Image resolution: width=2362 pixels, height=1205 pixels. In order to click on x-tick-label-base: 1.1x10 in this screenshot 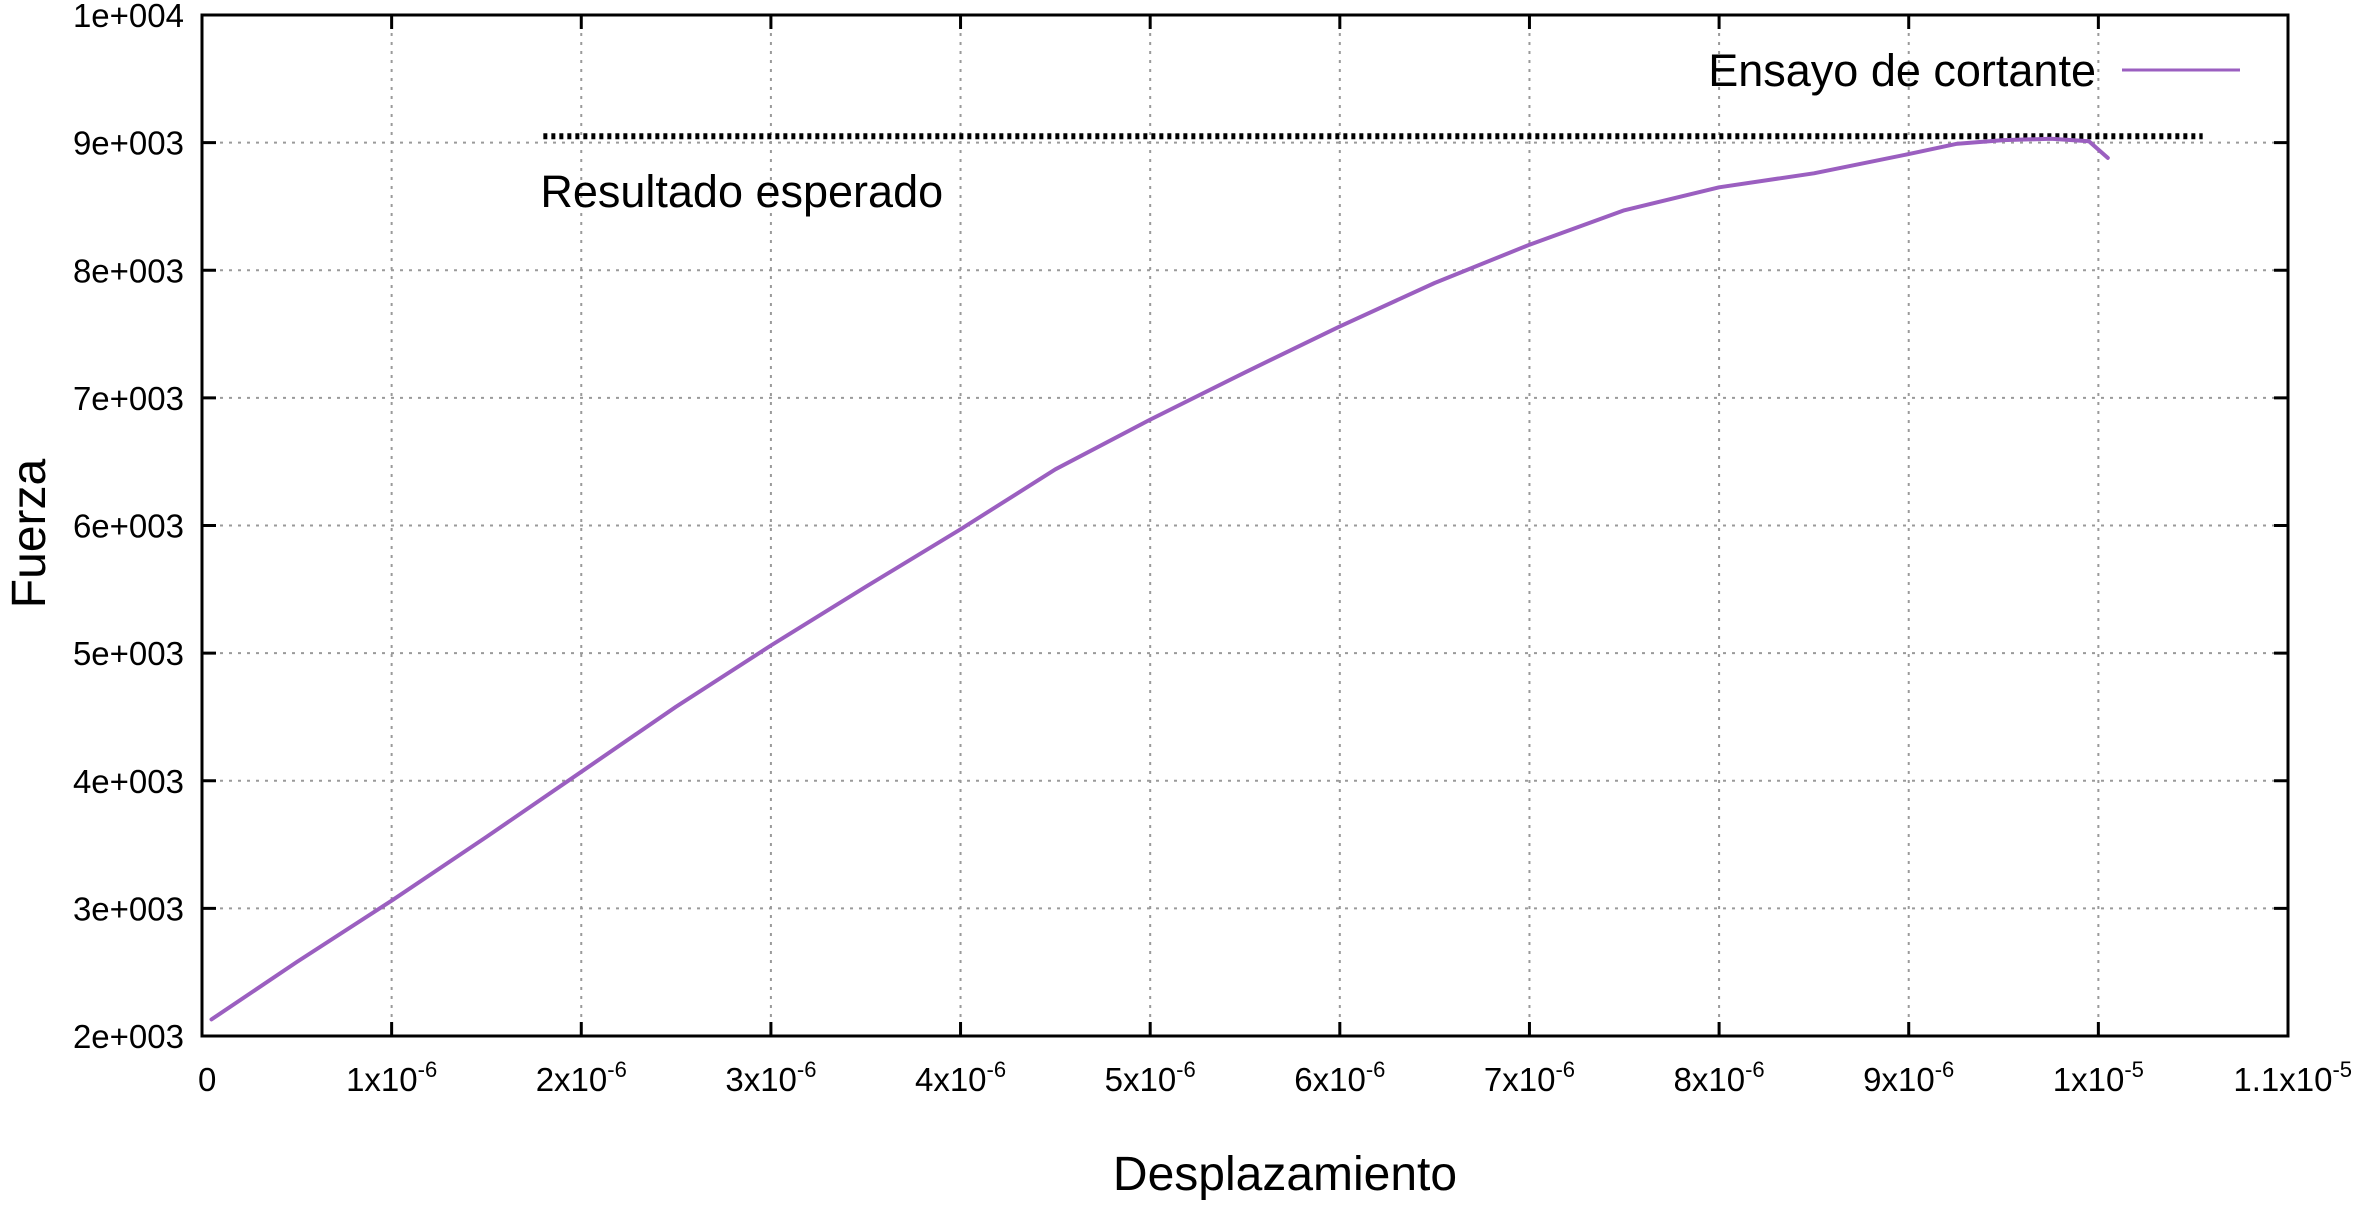, I will do `click(2282, 1079)`.